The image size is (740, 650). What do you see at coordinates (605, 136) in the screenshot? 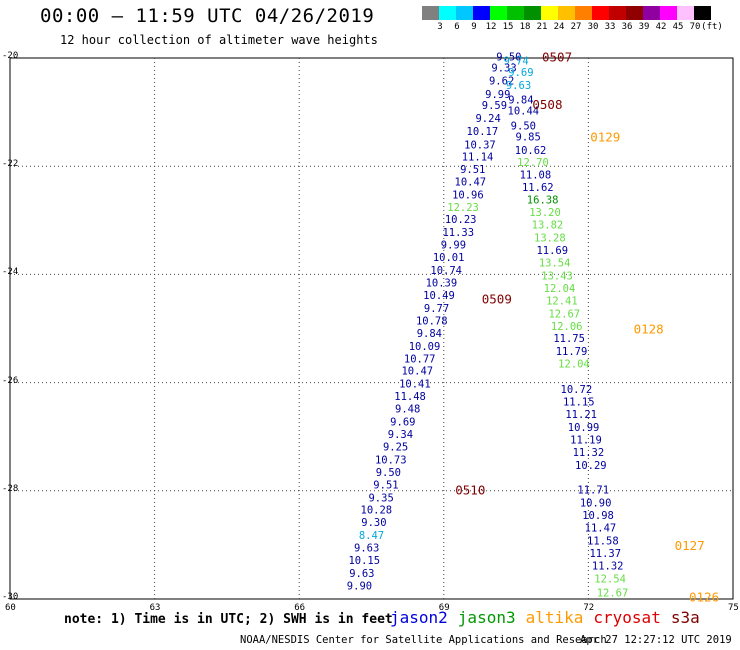
I see `pass-time-label: 0129` at bounding box center [605, 136].